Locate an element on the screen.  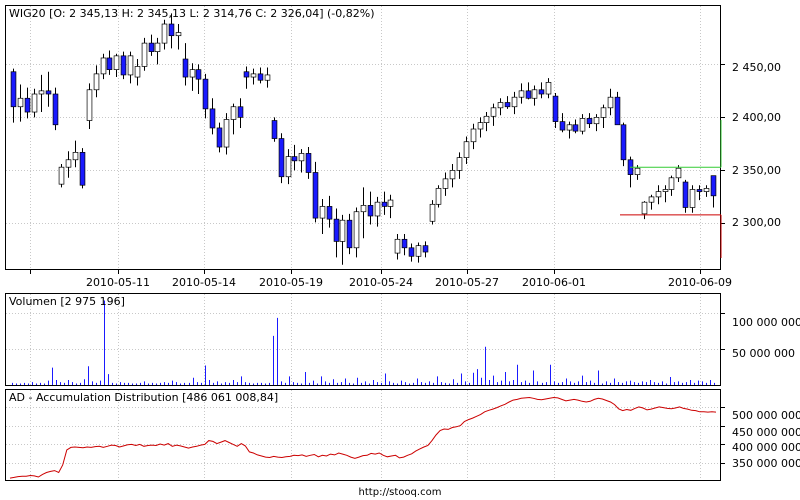
ad-line is located at coordinates (363, 437).